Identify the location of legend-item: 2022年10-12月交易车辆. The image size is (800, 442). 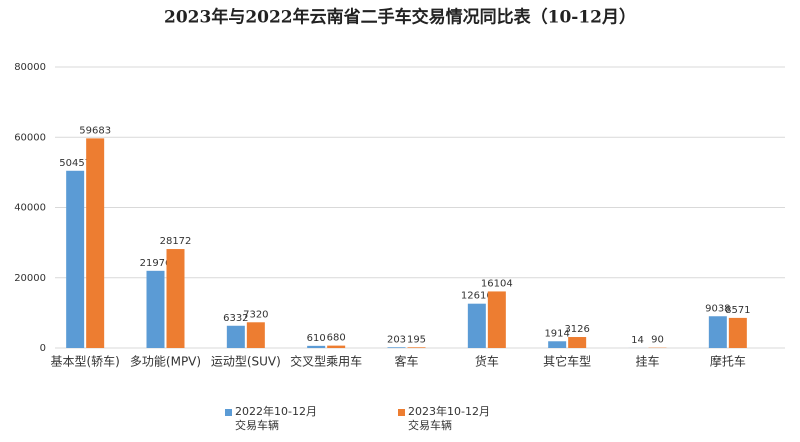
(276, 418).